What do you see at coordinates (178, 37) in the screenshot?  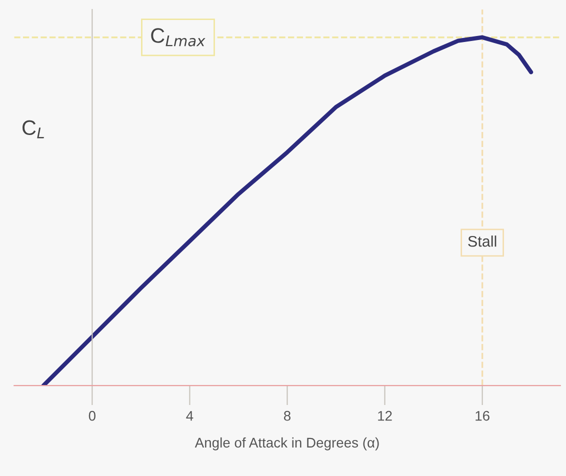 I see `ref-line-label: C$_{Lmax}$` at bounding box center [178, 37].